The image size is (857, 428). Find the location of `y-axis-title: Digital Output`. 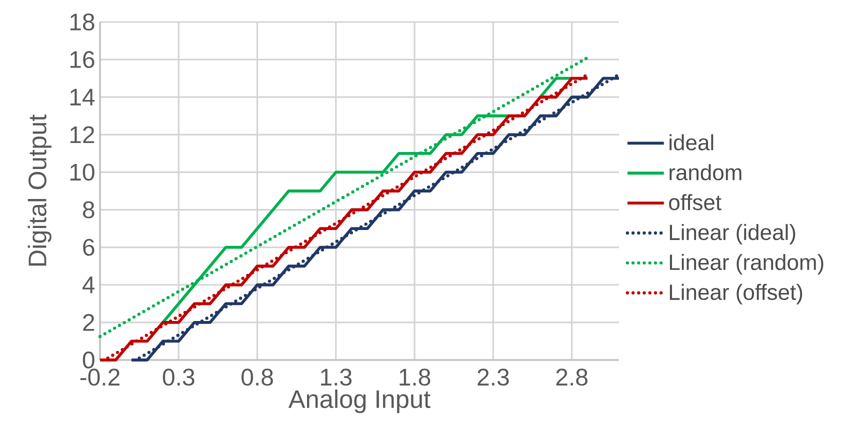

y-axis-title: Digital Output is located at coordinates (40, 190).